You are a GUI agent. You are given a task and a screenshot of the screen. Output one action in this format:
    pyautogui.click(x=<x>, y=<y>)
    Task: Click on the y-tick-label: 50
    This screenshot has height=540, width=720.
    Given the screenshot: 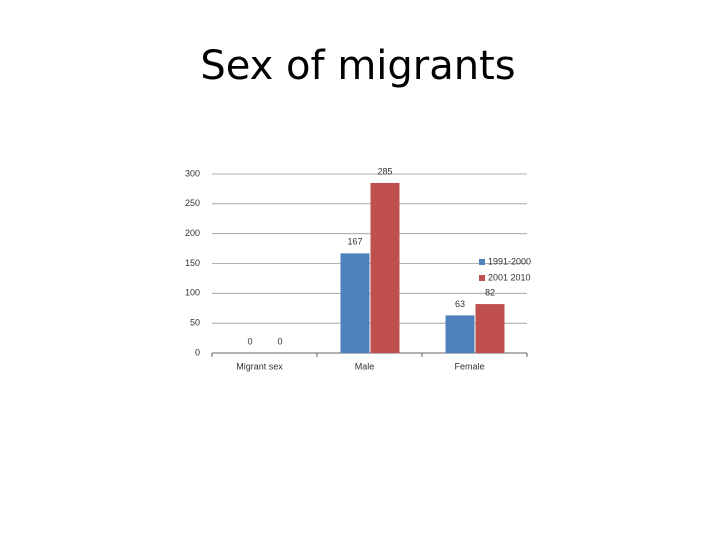 What is the action you would take?
    pyautogui.click(x=195, y=323)
    